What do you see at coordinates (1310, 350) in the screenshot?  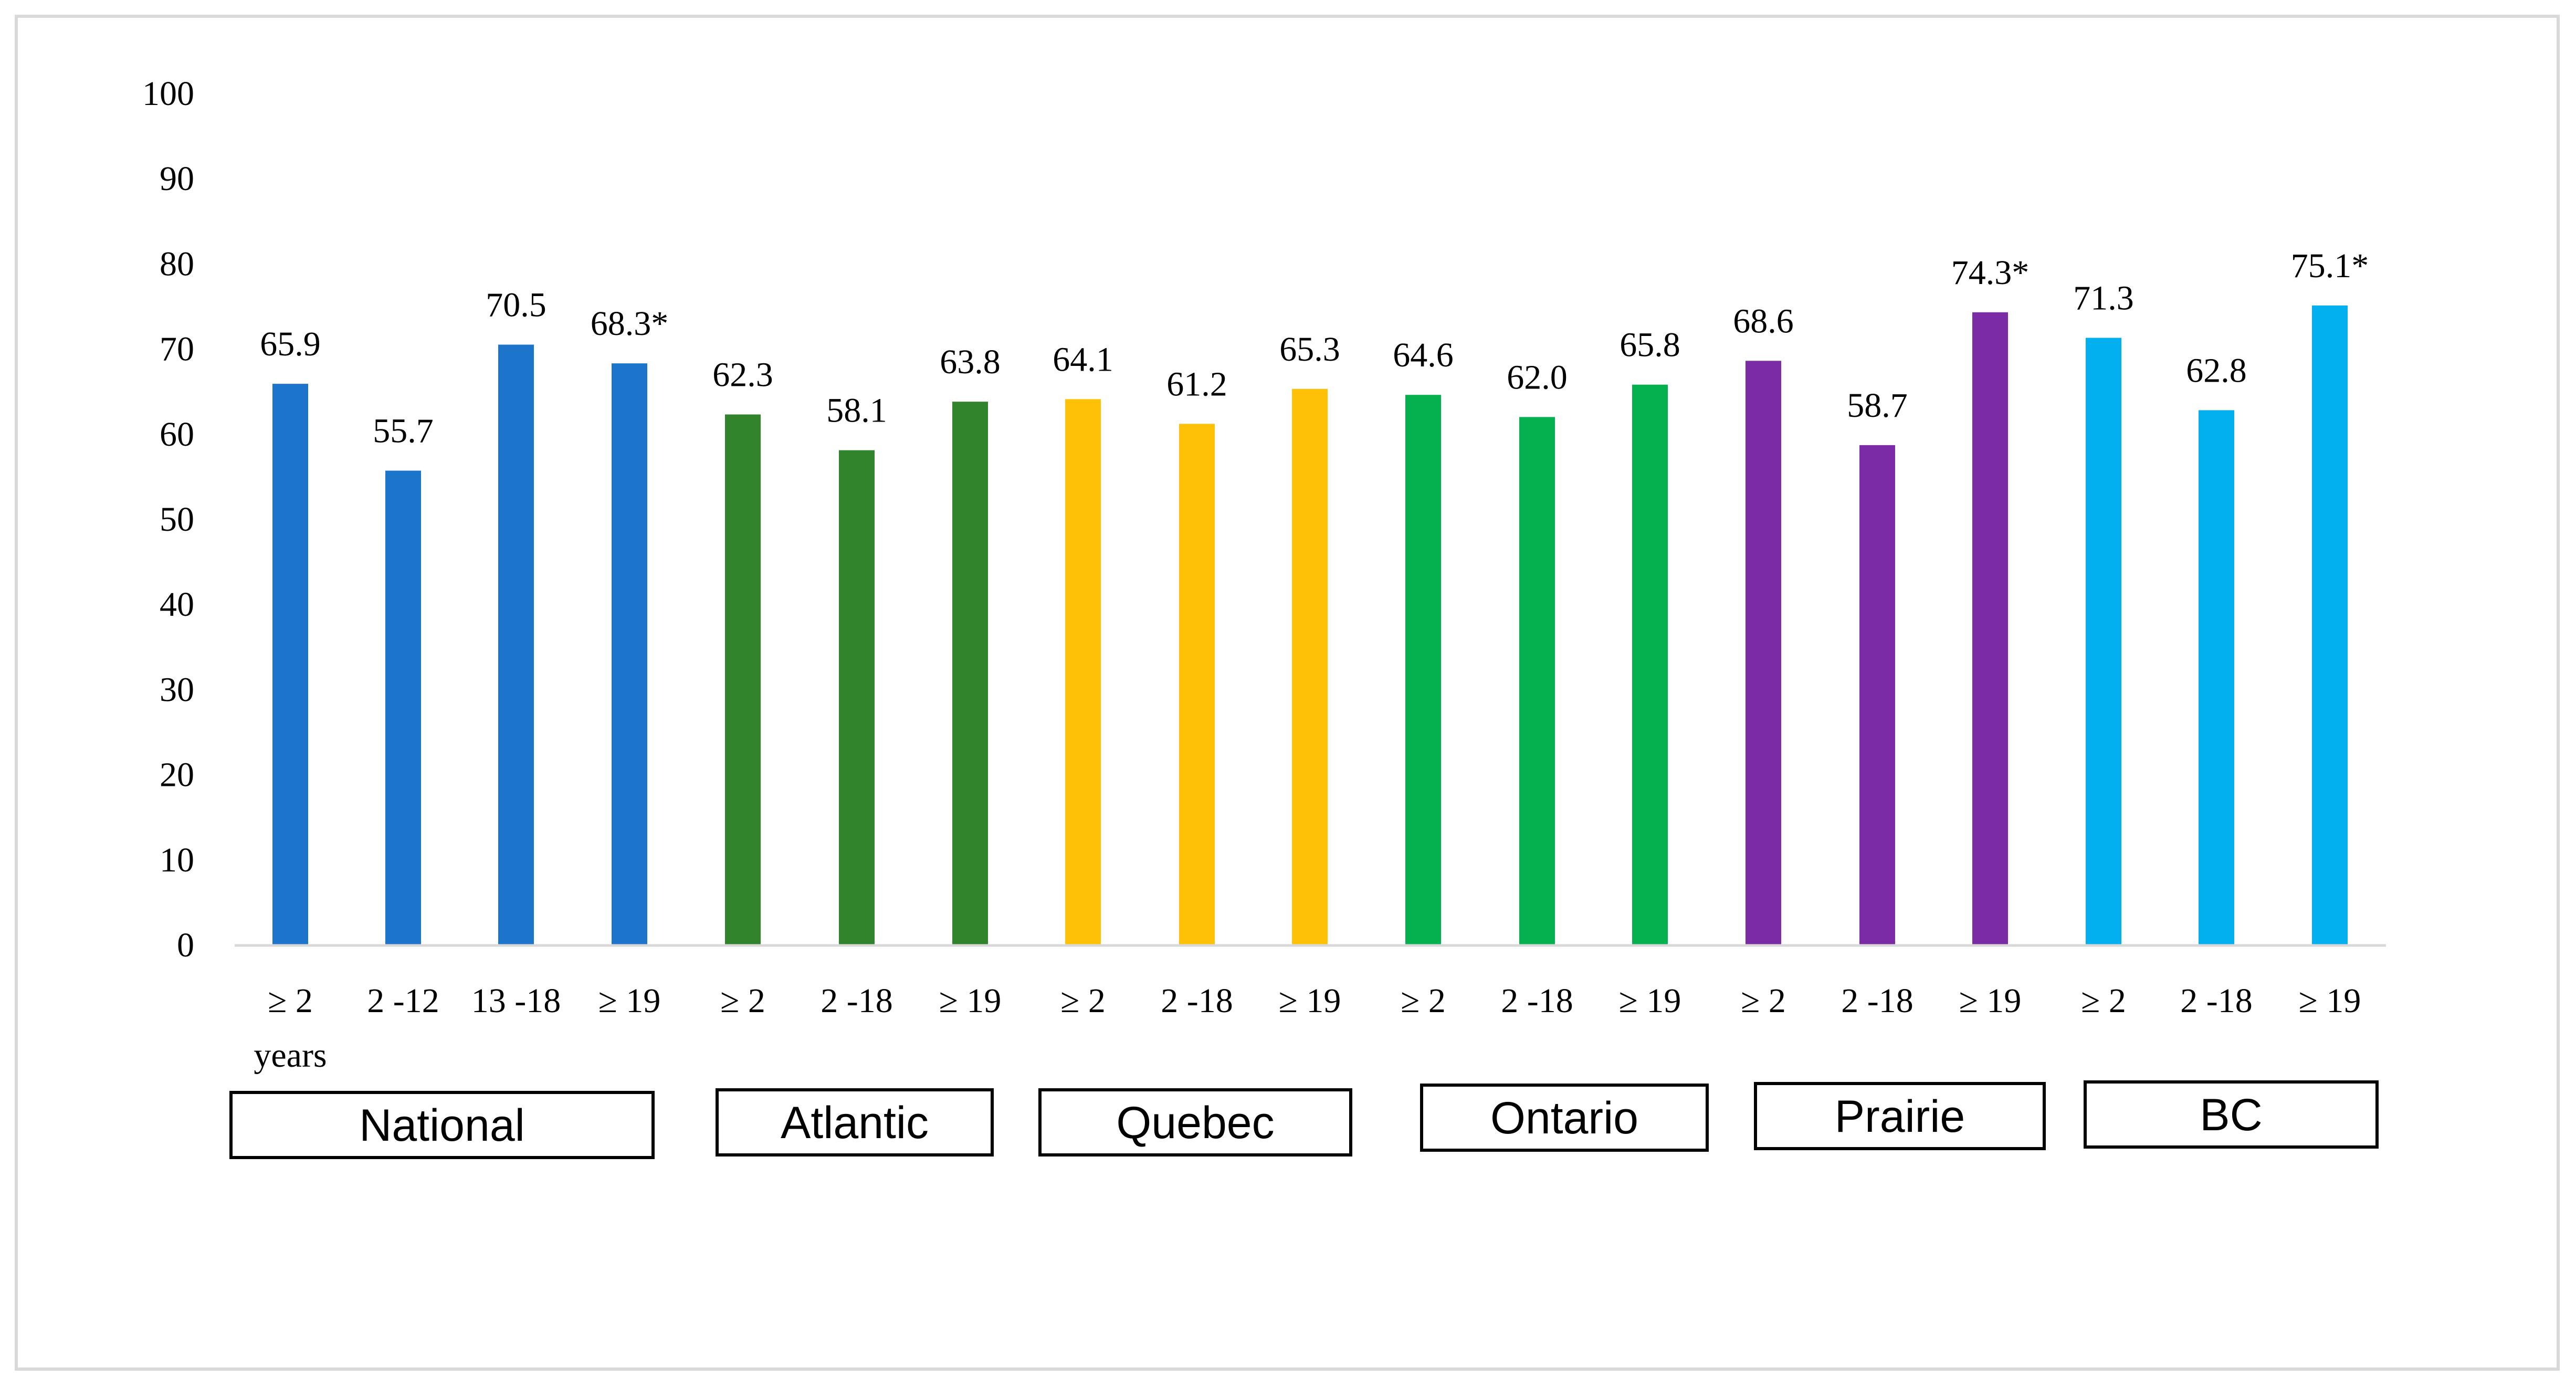 I see `data-label: 65.3` at bounding box center [1310, 350].